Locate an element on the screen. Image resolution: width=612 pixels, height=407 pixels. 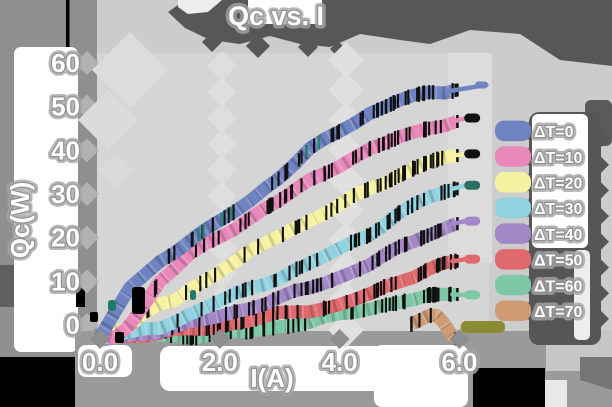
series-thin-tail is located at coordinates (459, 187).